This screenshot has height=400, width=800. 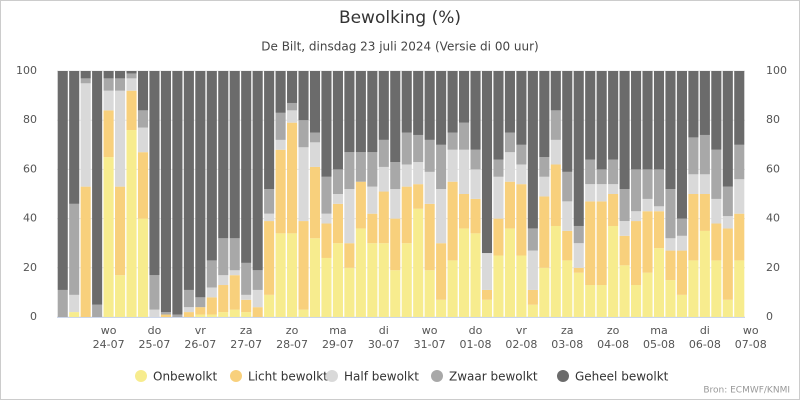 I want to click on y2-tick-label: 40, so click(x=773, y=218).